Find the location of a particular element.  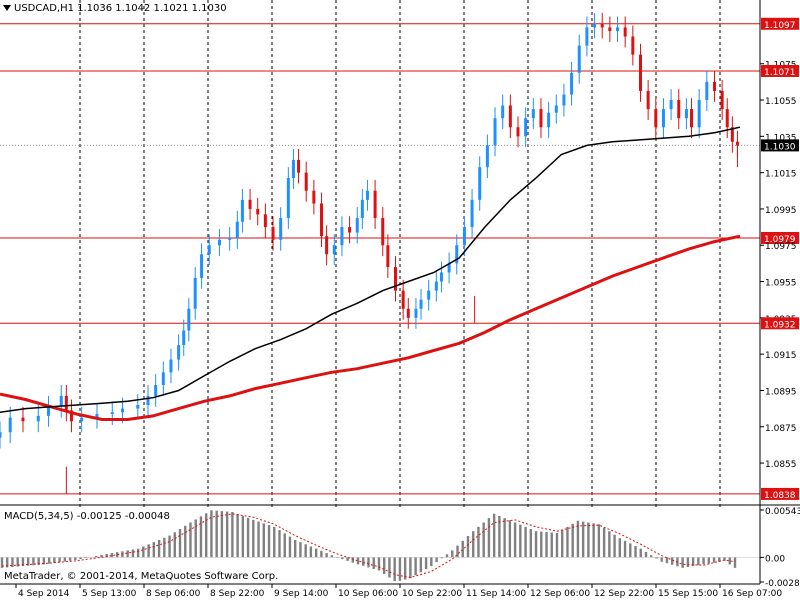

chevron-down-icon is located at coordinates (7, 8).